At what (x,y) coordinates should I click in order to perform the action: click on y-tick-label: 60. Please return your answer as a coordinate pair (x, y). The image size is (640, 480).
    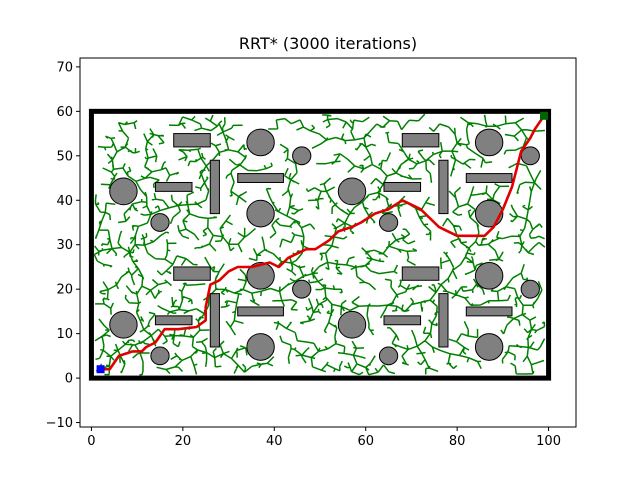
    Looking at the image, I should click on (64, 112).